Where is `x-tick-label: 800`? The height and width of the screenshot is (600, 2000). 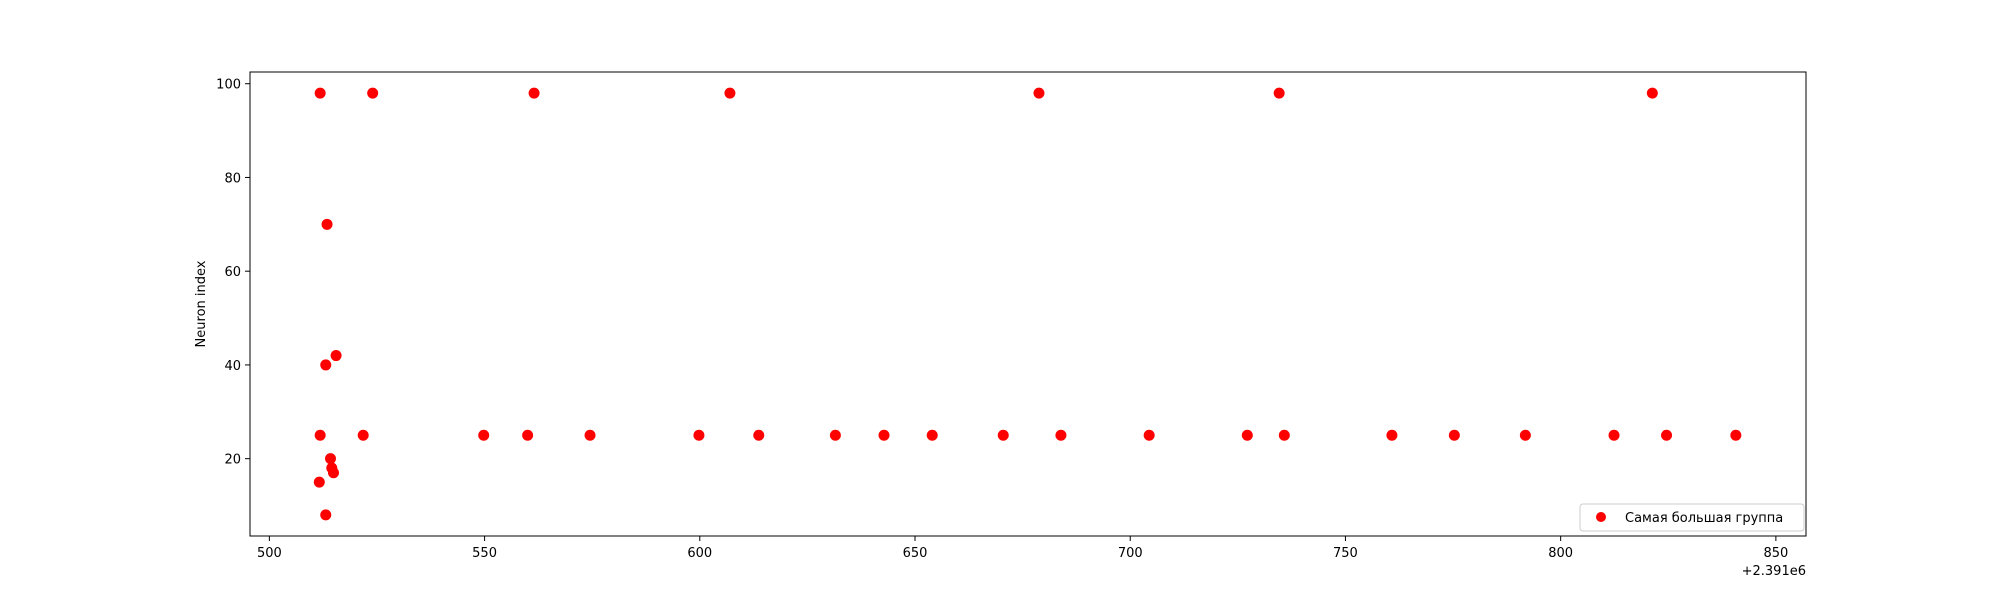 x-tick-label: 800 is located at coordinates (1560, 553).